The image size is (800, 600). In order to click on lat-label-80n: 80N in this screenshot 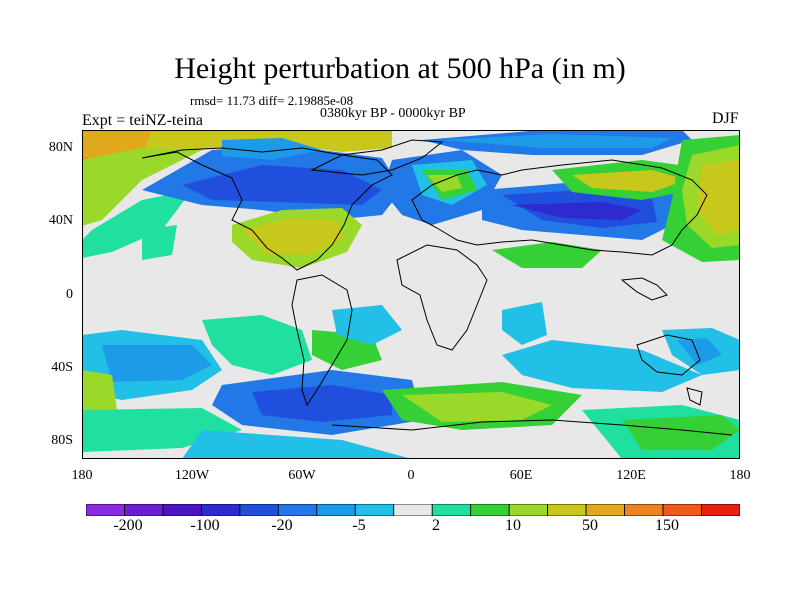, I will do `click(60, 147)`.